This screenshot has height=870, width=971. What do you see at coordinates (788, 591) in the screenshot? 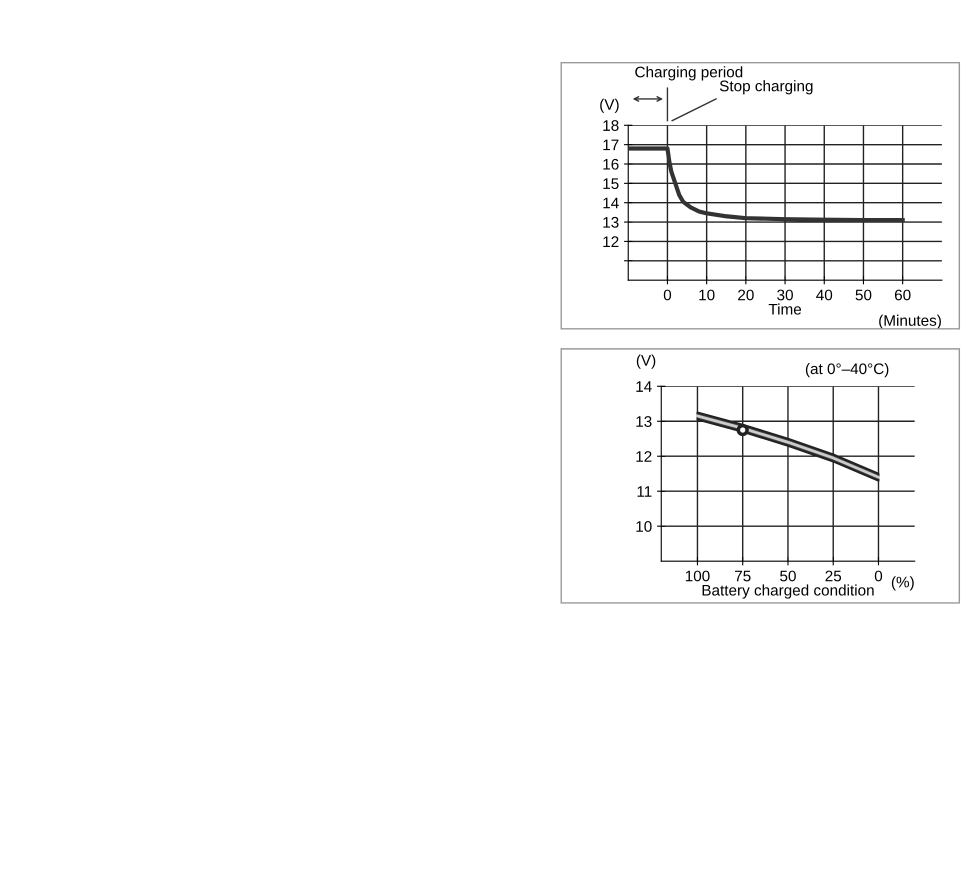
I see `x-axis-title: Battery charged condition` at bounding box center [788, 591].